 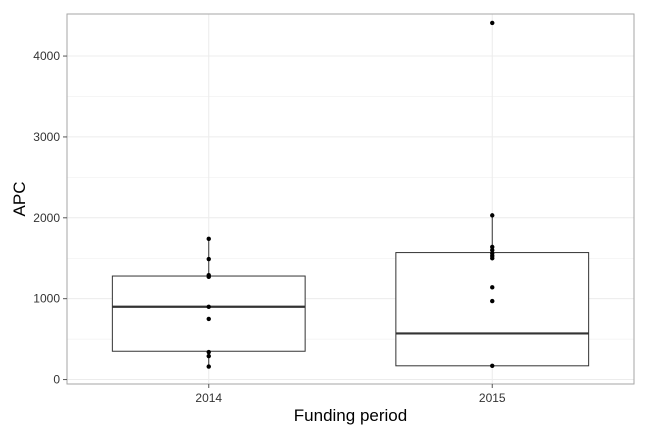 I want to click on y-tick-label: 4000, so click(x=46, y=56).